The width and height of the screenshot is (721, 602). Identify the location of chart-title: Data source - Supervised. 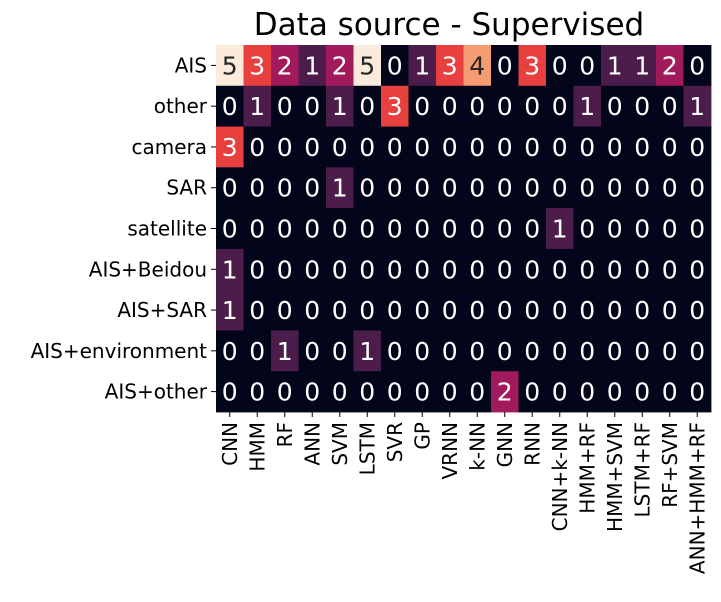
(449, 25).